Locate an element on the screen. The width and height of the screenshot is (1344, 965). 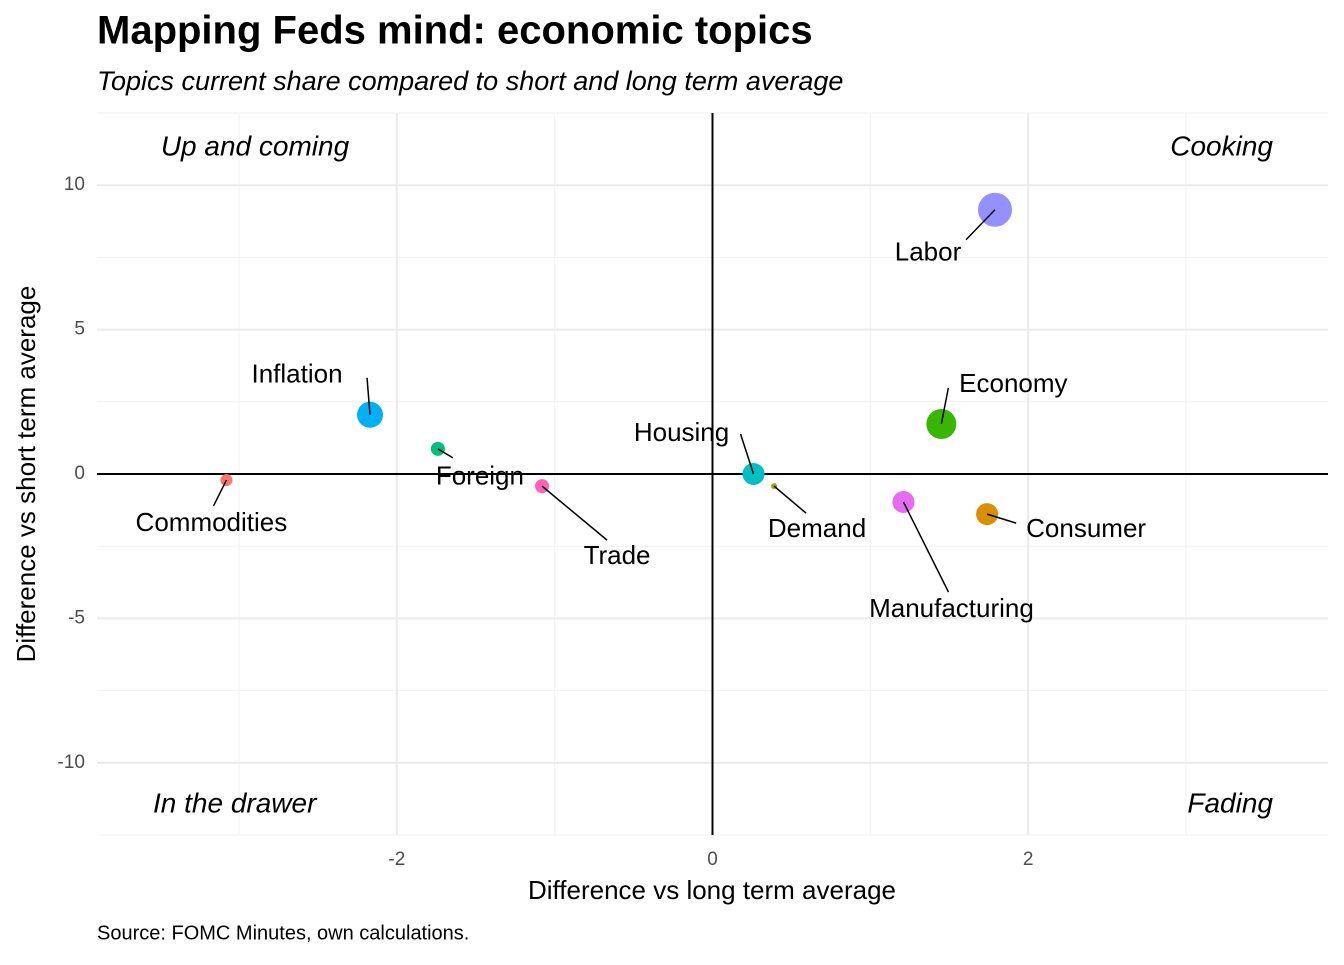
point-label: Economy is located at coordinates (1013, 383).